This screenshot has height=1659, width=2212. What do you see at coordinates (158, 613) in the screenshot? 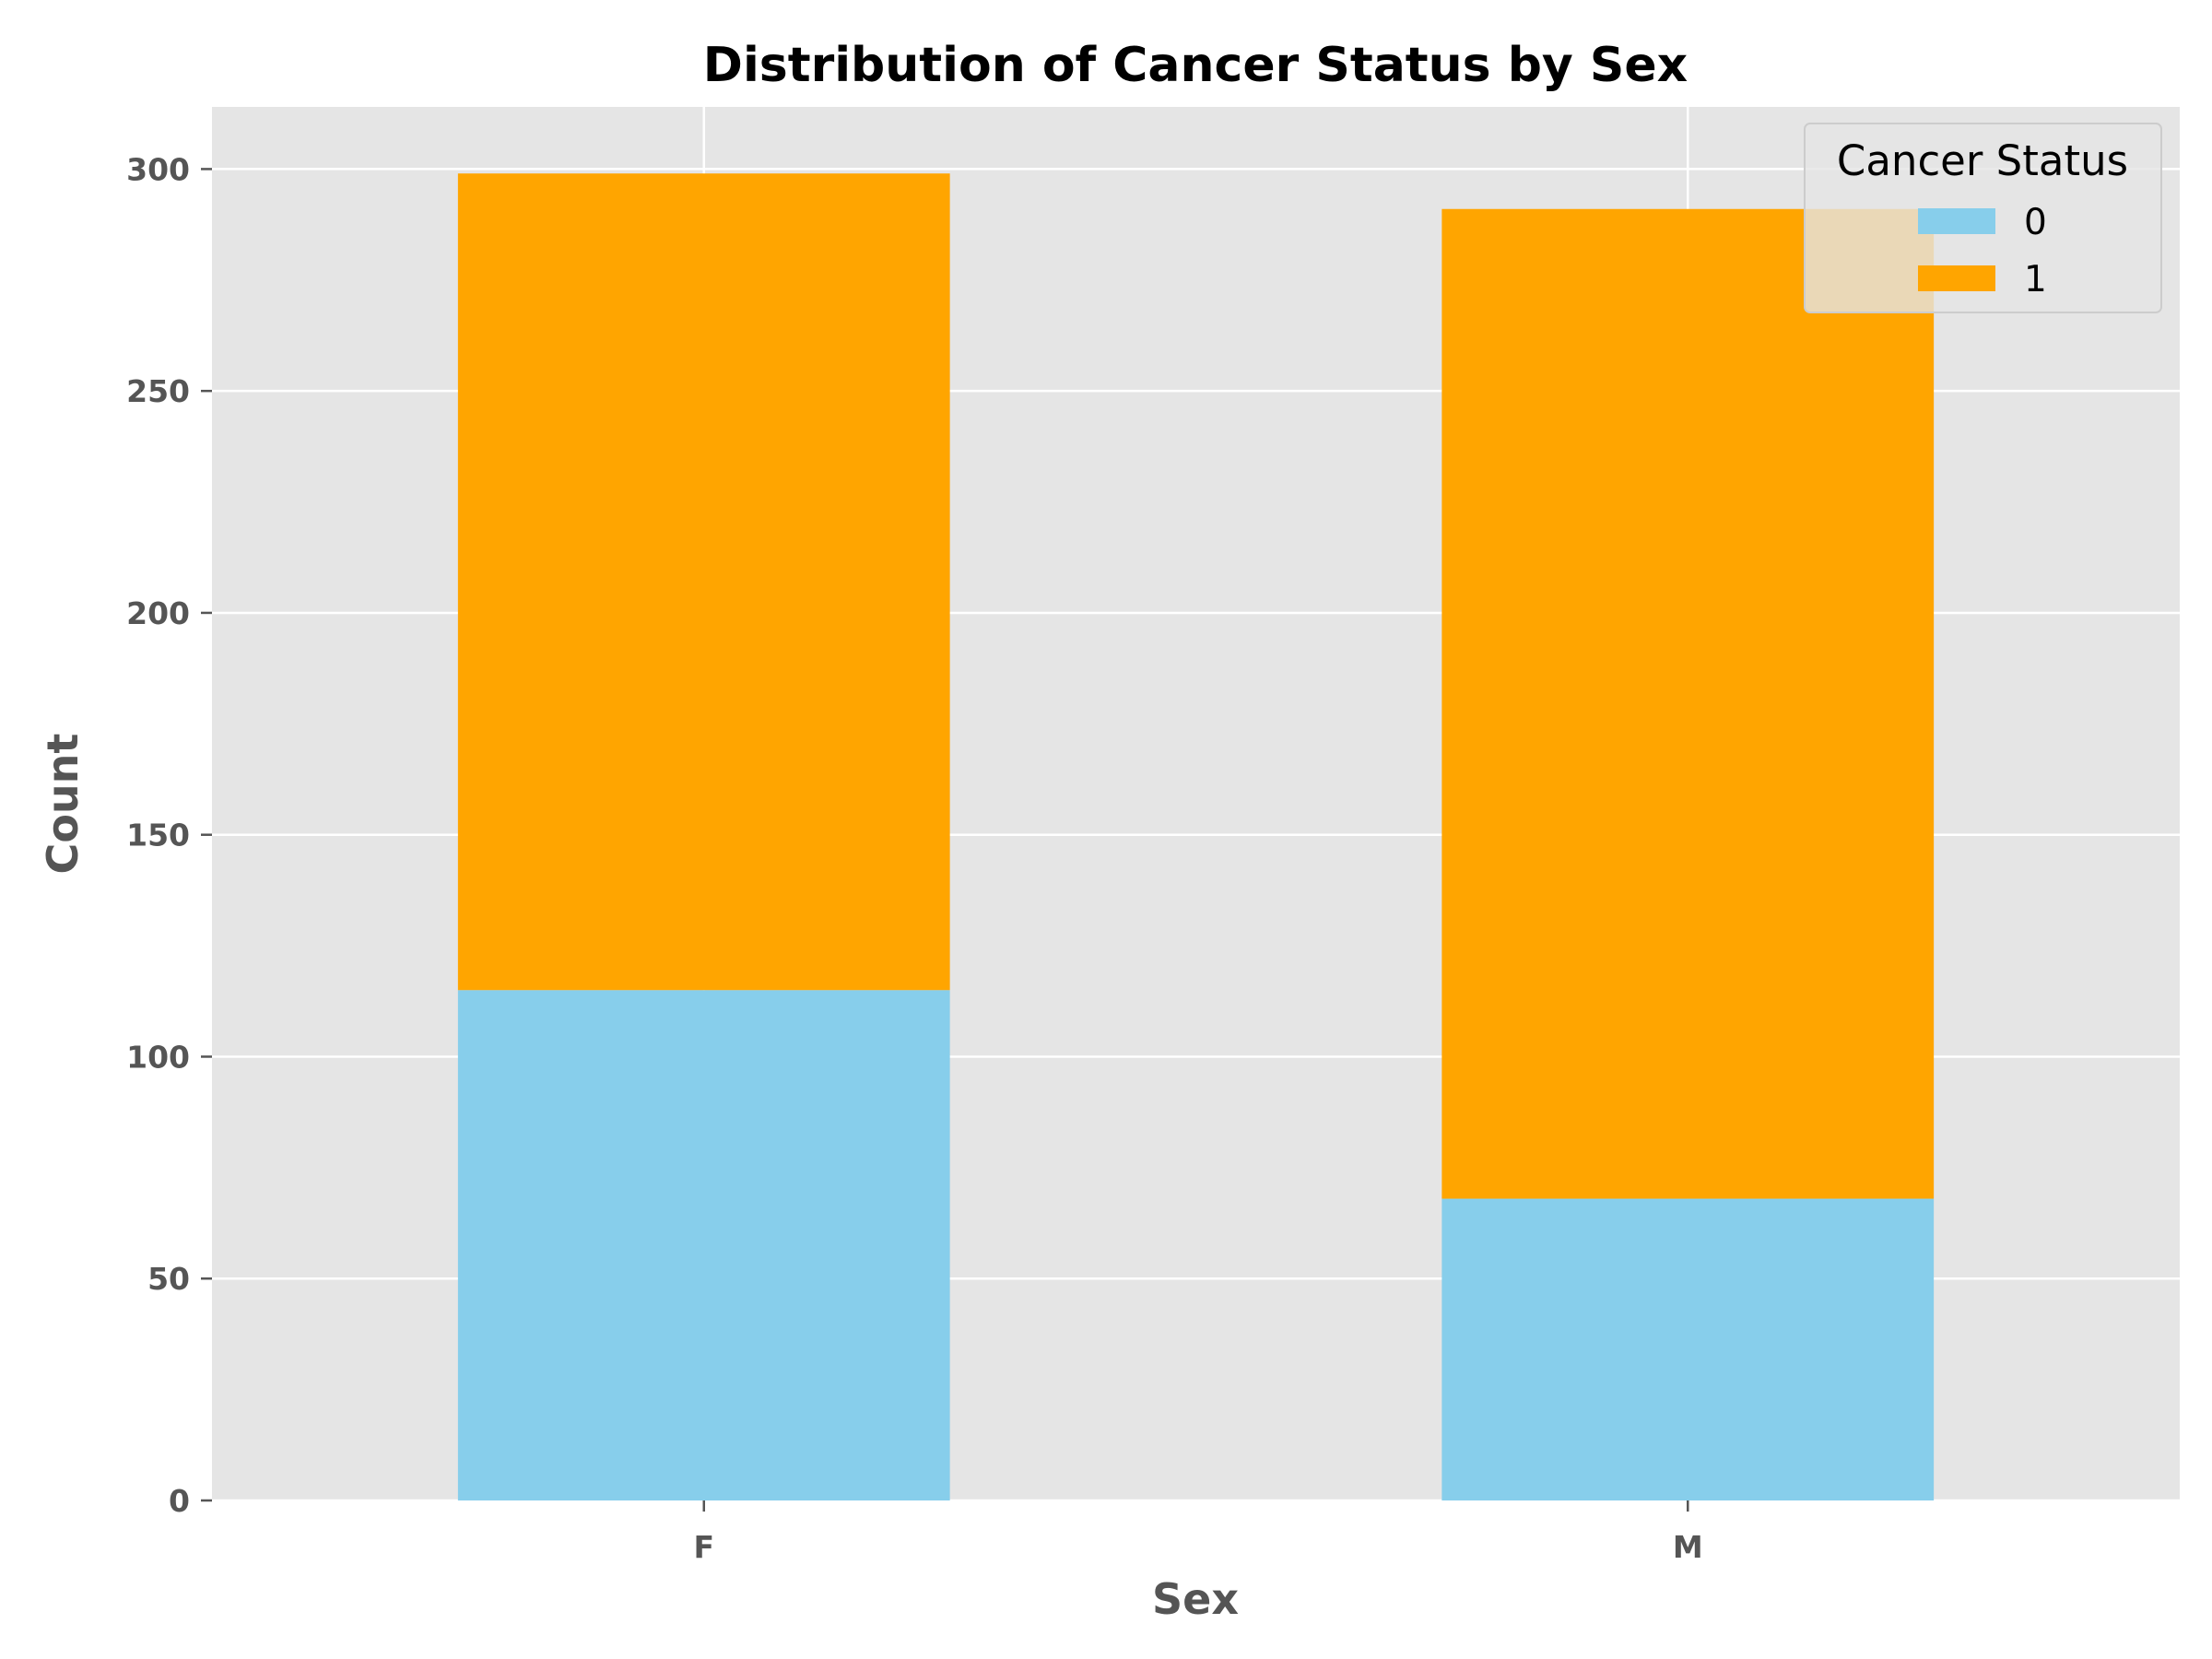
I see `y-tick-label: 200` at bounding box center [158, 613].